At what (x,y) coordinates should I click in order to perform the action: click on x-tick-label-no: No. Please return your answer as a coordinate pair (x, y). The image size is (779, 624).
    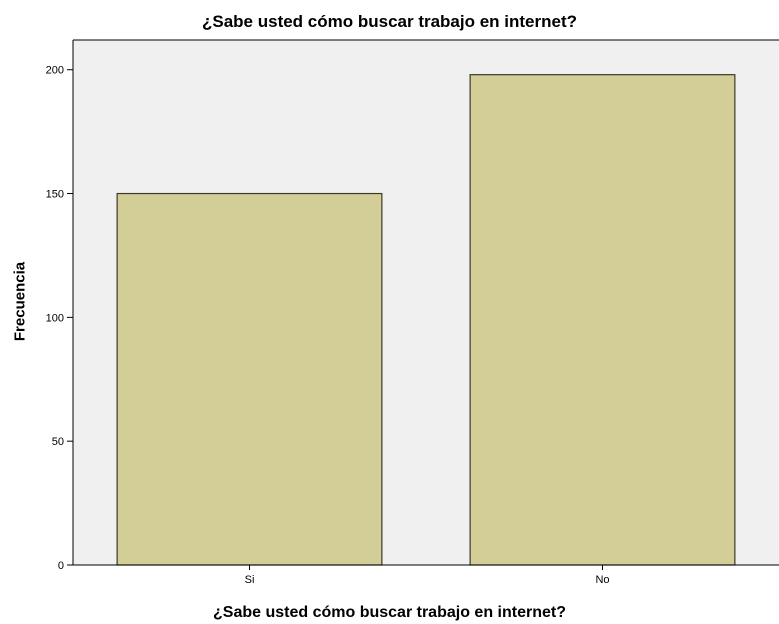
    Looking at the image, I should click on (602, 580).